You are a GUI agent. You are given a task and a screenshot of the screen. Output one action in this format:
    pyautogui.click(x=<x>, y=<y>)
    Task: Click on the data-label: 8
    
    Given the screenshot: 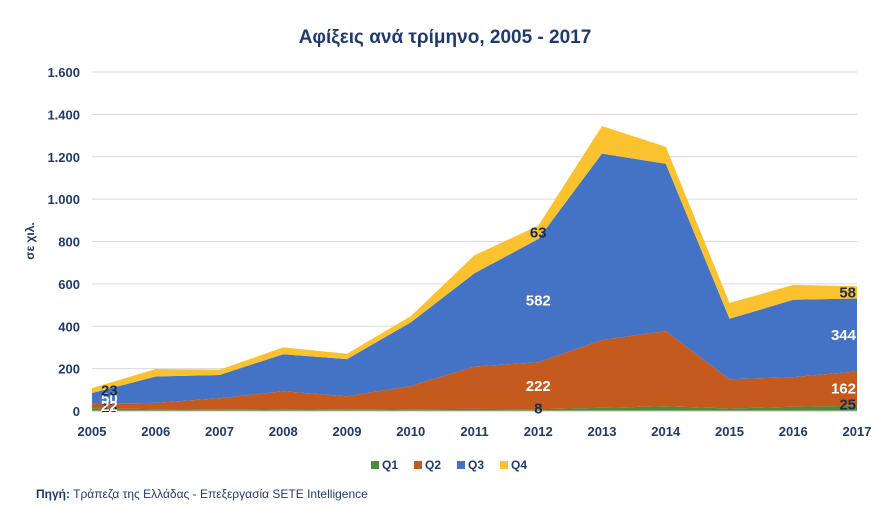 What is the action you would take?
    pyautogui.click(x=538, y=408)
    